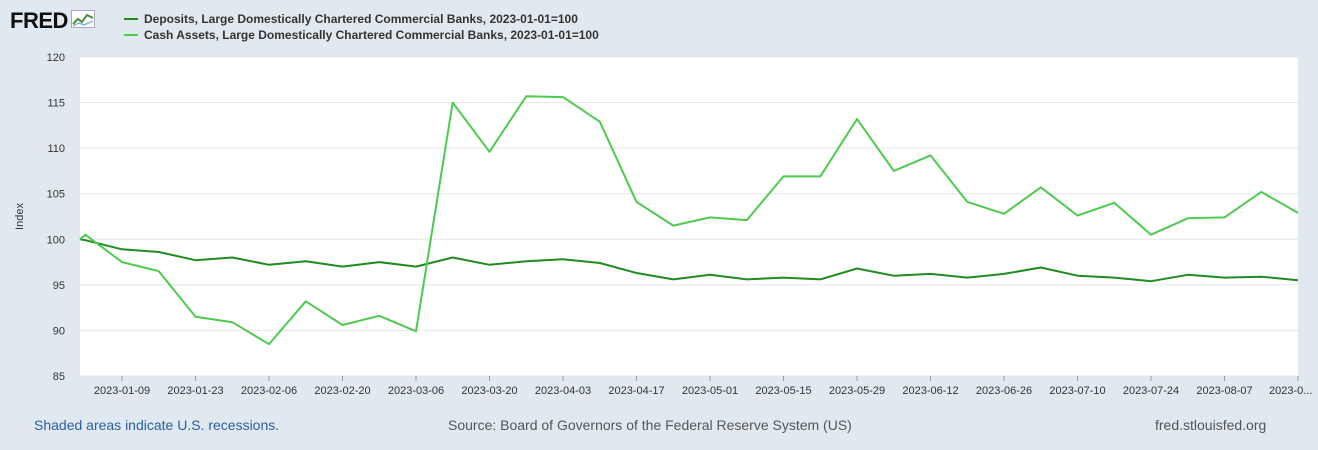 The image size is (1318, 450). What do you see at coordinates (59, 286) in the screenshot?
I see `y-tick-label: 95` at bounding box center [59, 286].